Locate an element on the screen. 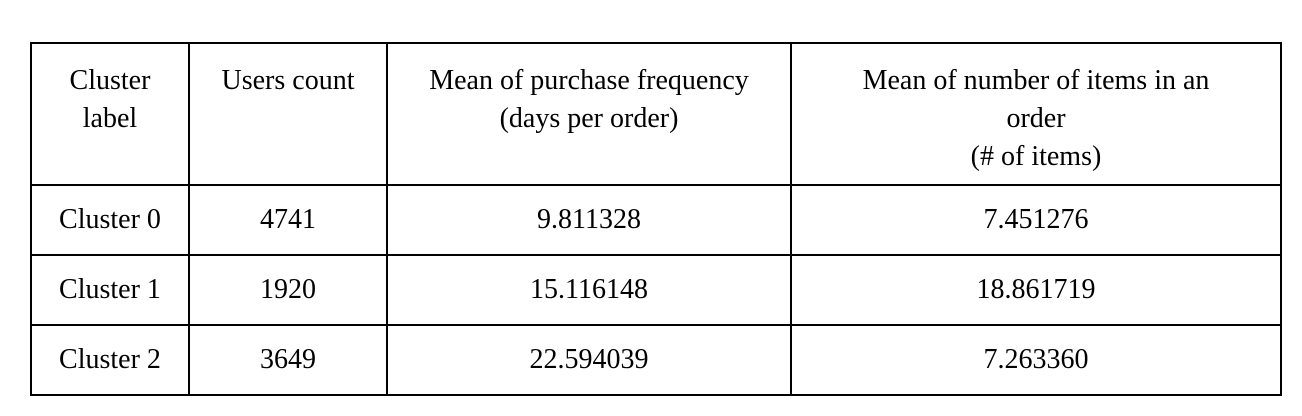 This screenshot has height=416, width=1302. cell-items-per-order: 7.451276 is located at coordinates (1036, 220).